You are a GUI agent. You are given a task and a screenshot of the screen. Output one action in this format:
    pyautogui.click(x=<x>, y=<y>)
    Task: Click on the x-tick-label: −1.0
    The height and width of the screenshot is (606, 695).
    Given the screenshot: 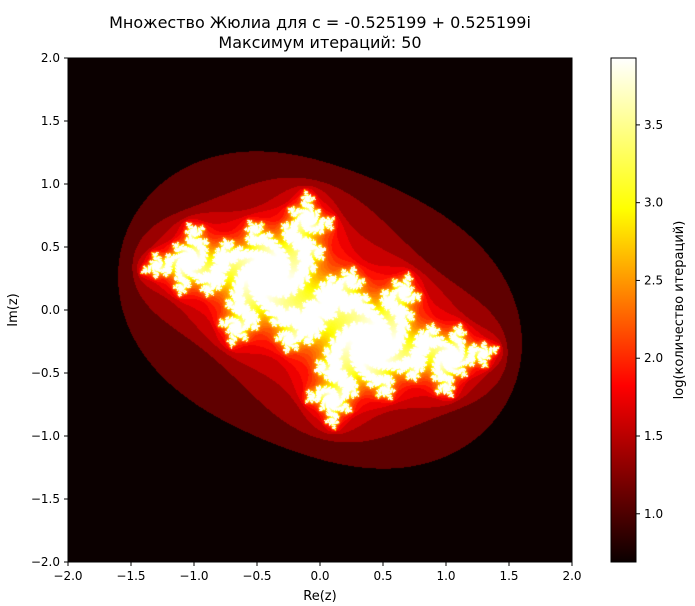 What is the action you would take?
    pyautogui.click(x=193, y=576)
    